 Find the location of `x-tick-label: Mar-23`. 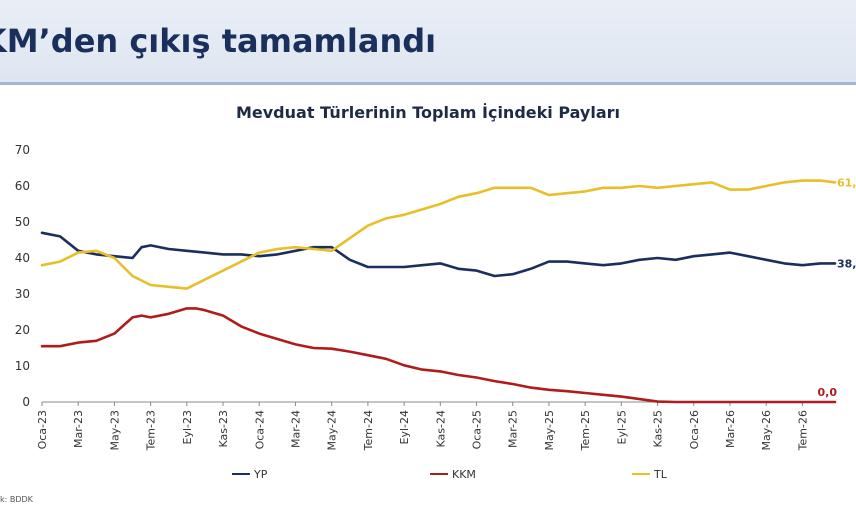

x-tick-label: Mar-23 is located at coordinates (78, 429).